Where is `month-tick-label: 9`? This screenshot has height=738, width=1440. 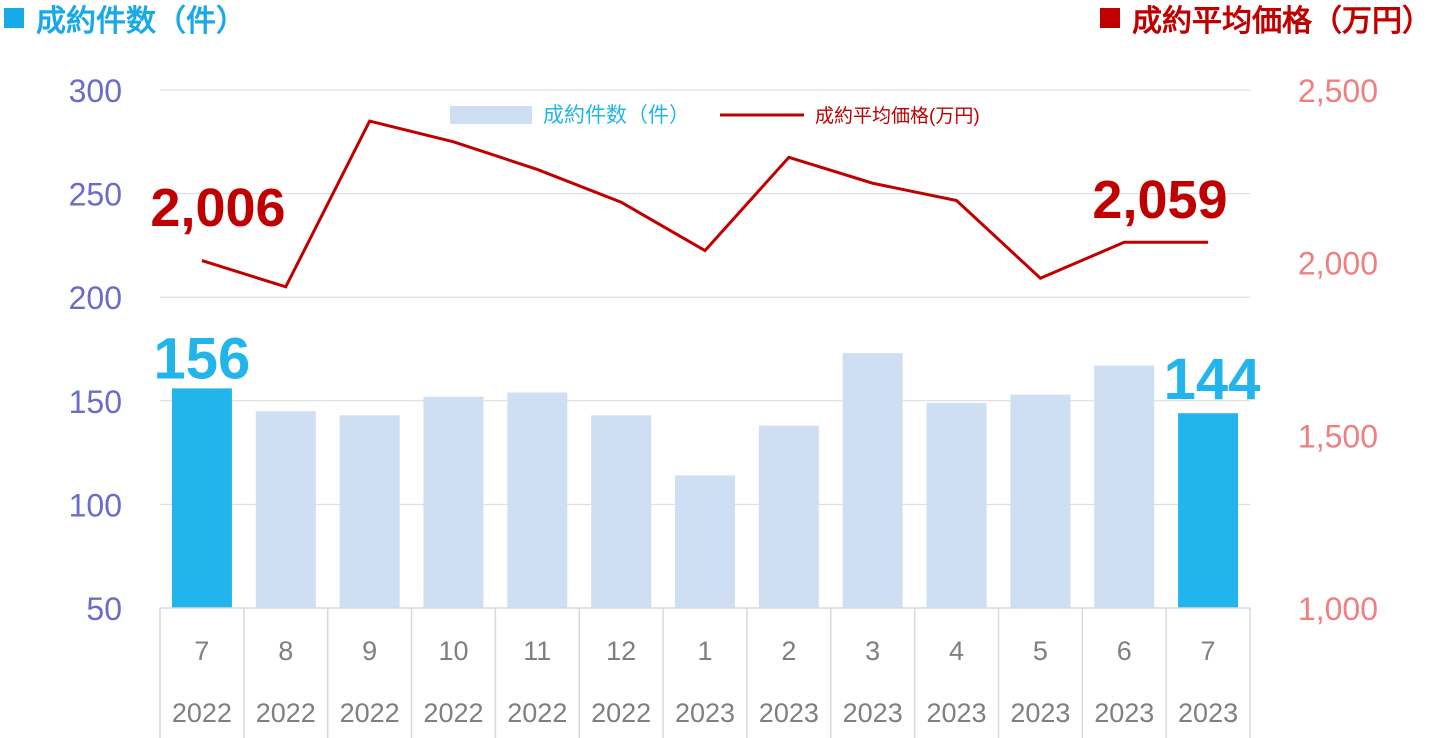
month-tick-label: 9 is located at coordinates (369, 651).